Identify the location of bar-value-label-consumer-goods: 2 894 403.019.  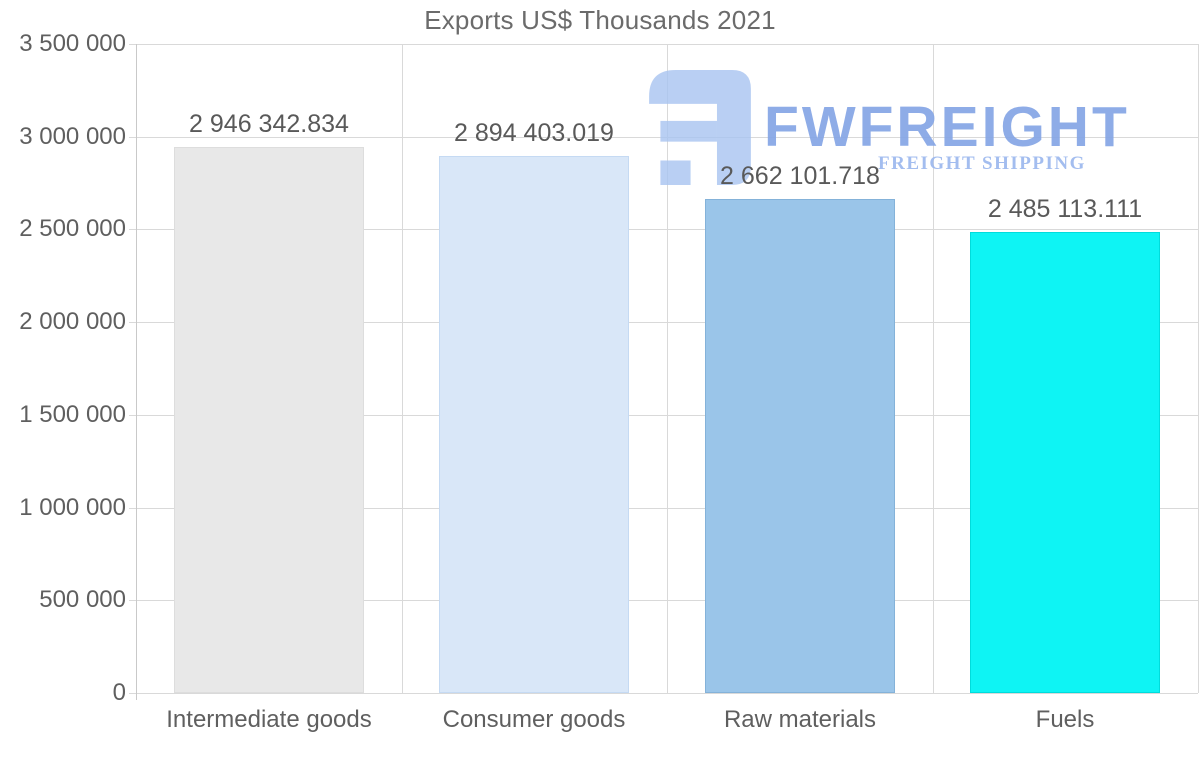
(534, 133).